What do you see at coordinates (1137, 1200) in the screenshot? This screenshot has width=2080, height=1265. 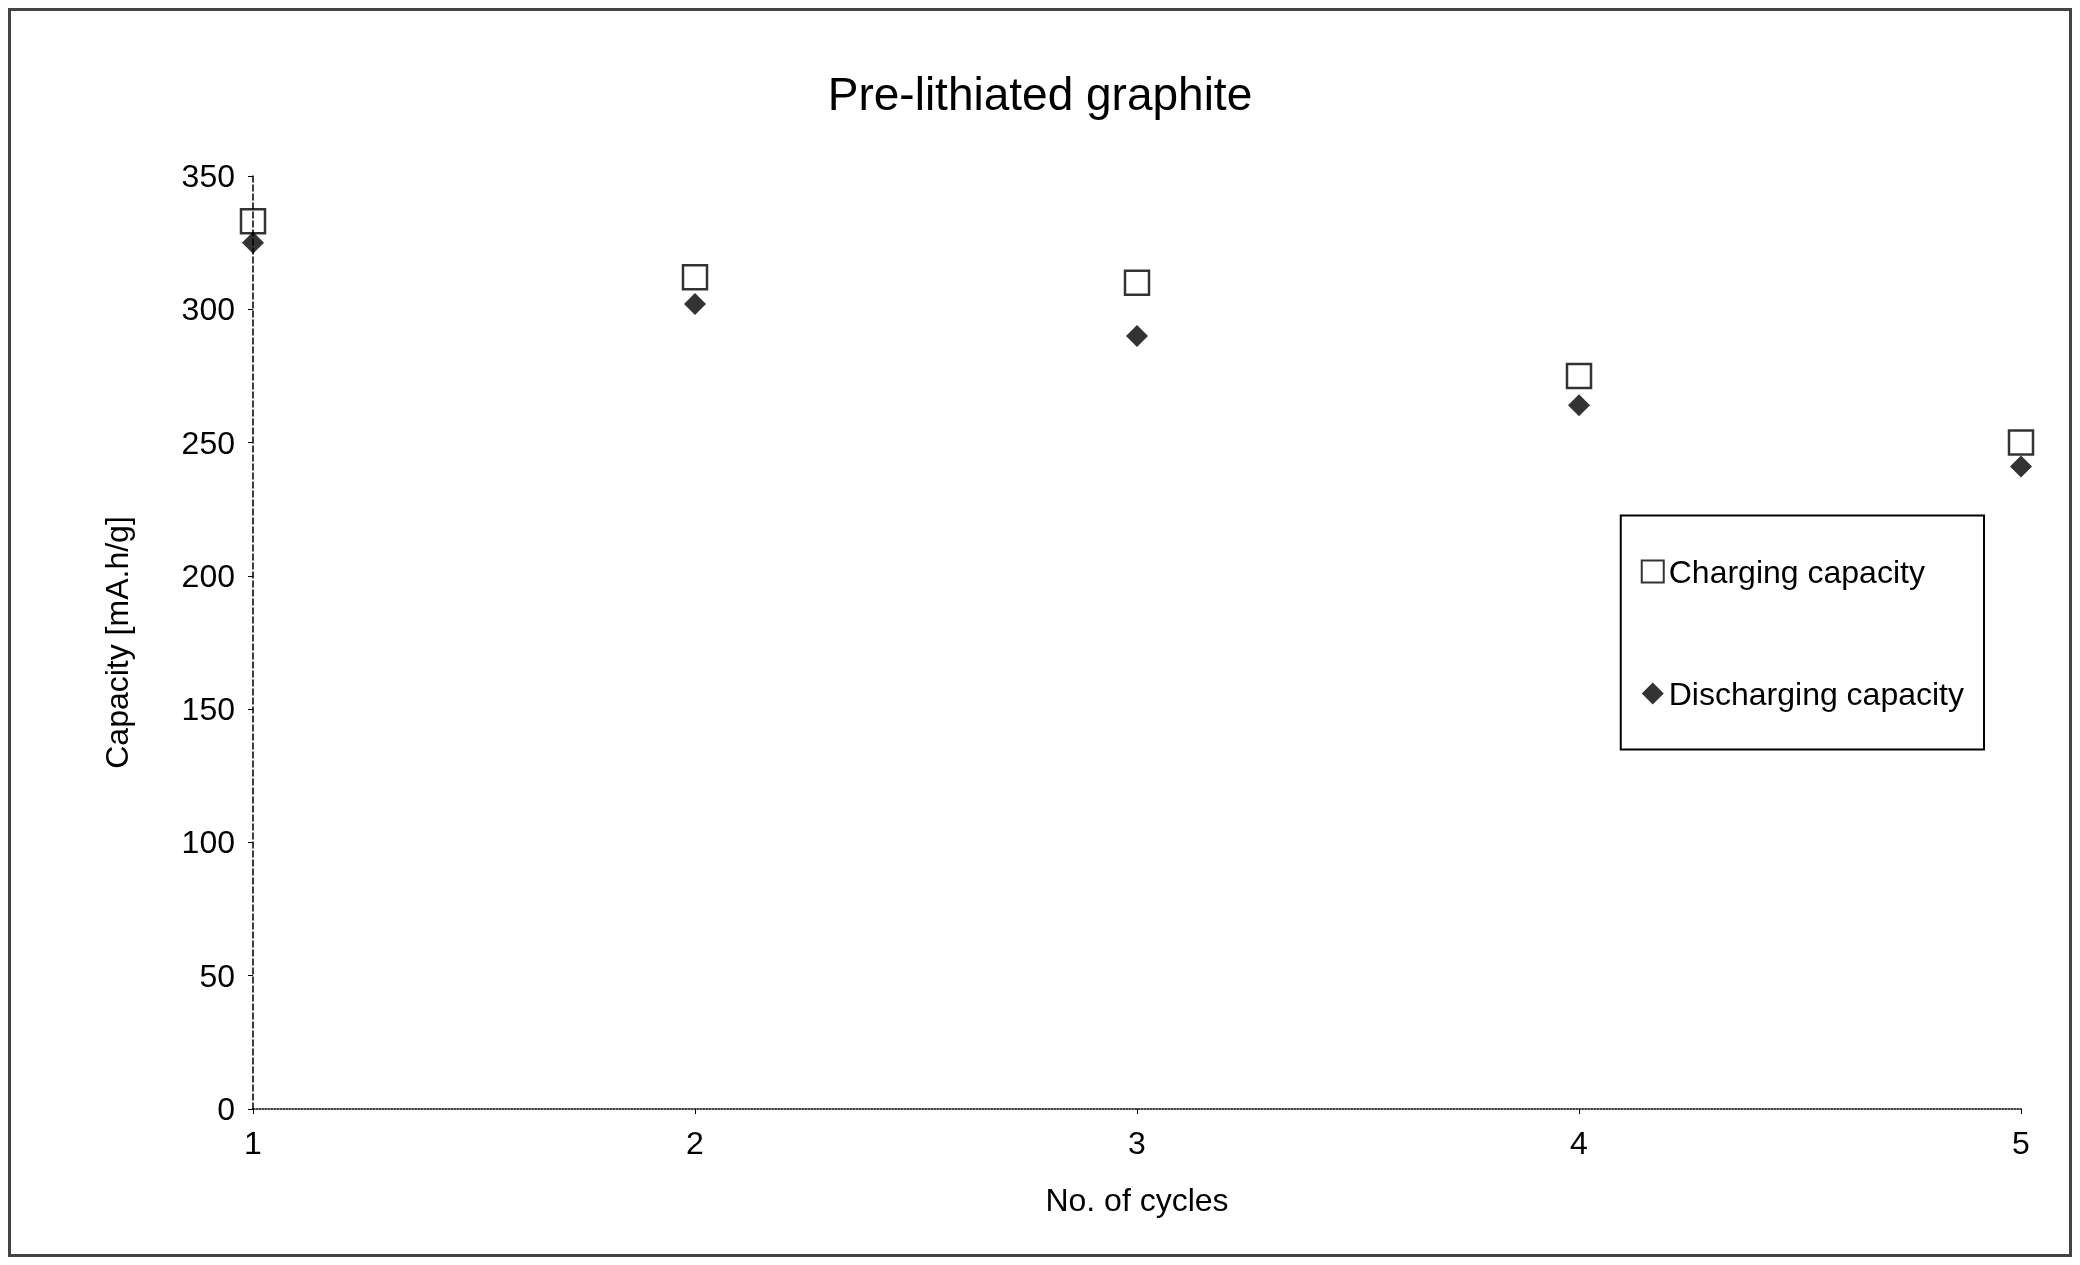 I see `x-axis-title: No. of cycles` at bounding box center [1137, 1200].